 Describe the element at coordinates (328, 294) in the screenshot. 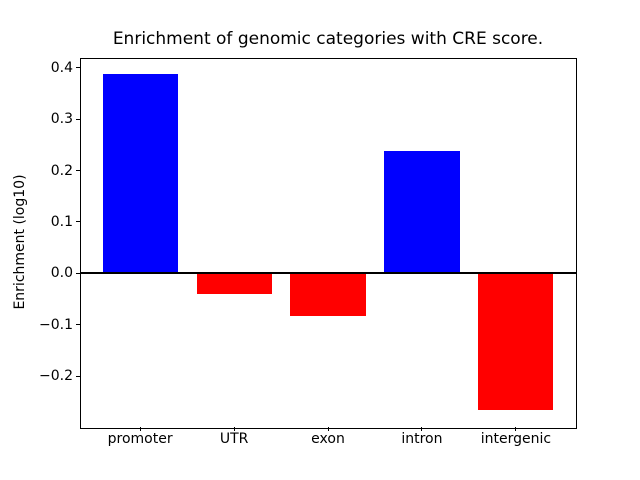

I see `bar-exon` at that location.